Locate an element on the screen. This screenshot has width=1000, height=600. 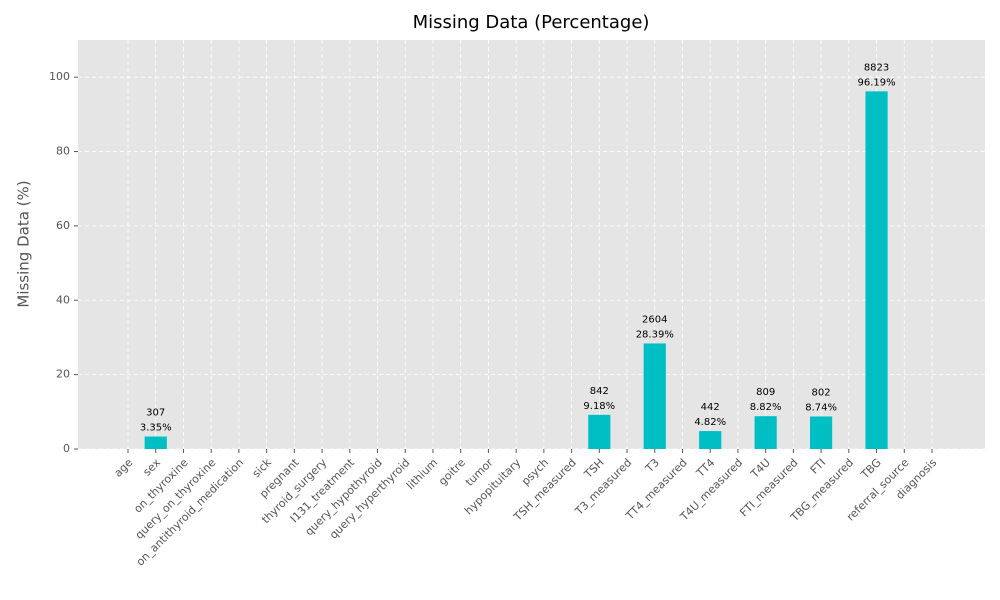
x-tick-label: age is located at coordinates (124, 468).